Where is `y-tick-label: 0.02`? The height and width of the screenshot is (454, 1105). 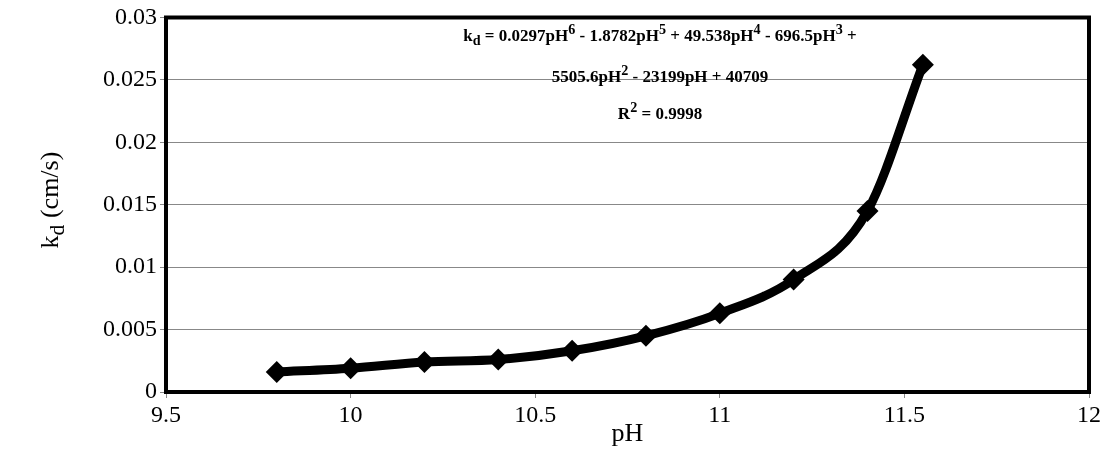
y-tick-label: 0.02 is located at coordinates (136, 140).